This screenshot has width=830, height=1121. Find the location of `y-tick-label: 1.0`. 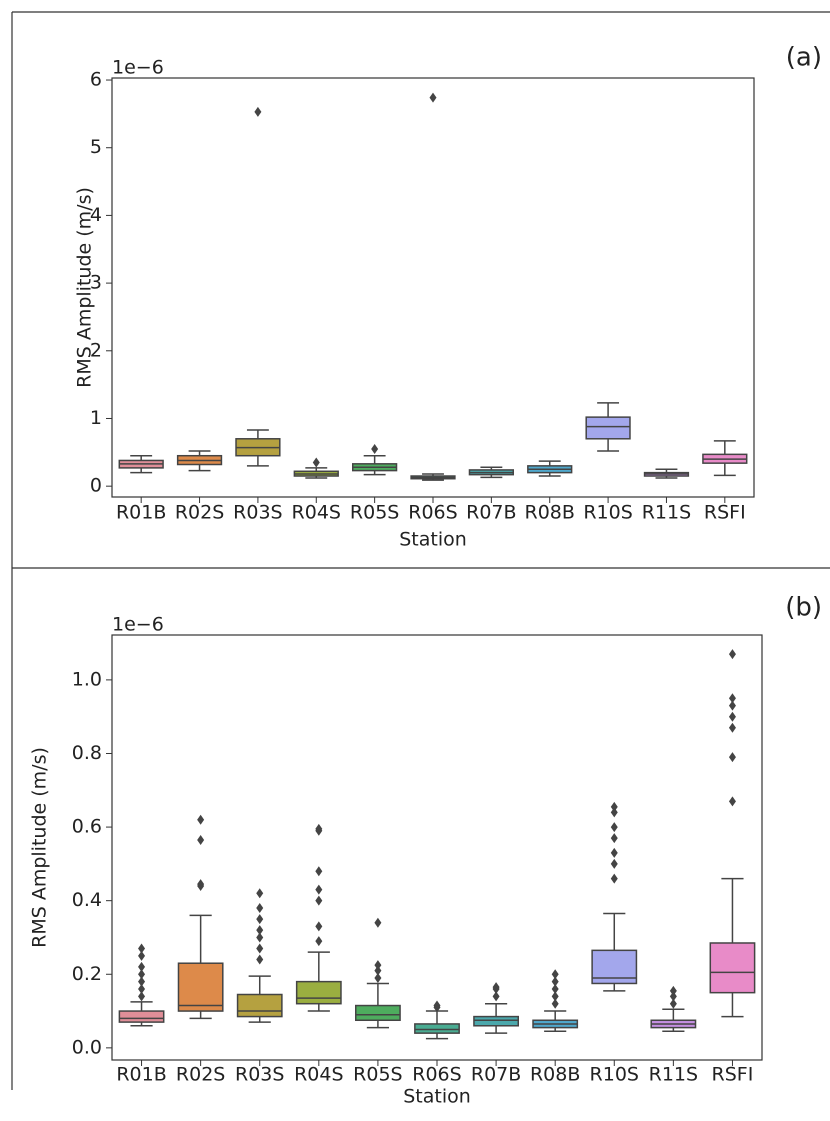

y-tick-label: 1.0 is located at coordinates (87, 679).